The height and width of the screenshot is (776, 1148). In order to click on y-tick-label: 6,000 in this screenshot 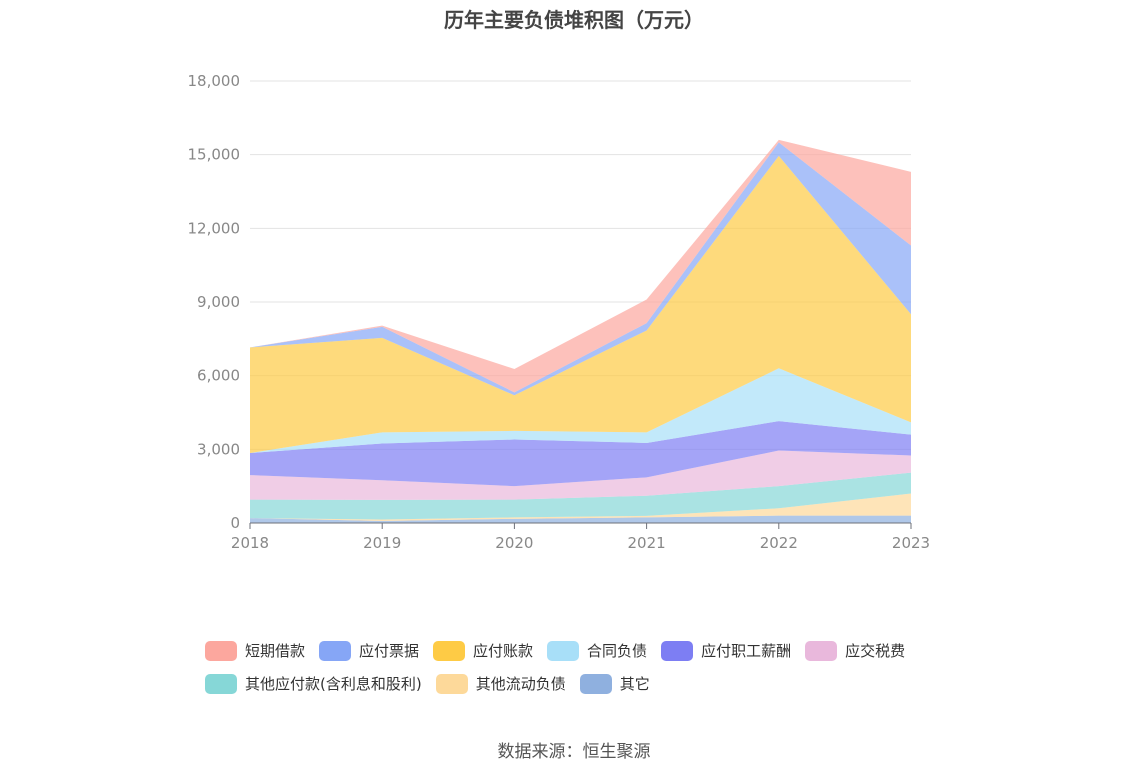, I will do `click(218, 376)`.